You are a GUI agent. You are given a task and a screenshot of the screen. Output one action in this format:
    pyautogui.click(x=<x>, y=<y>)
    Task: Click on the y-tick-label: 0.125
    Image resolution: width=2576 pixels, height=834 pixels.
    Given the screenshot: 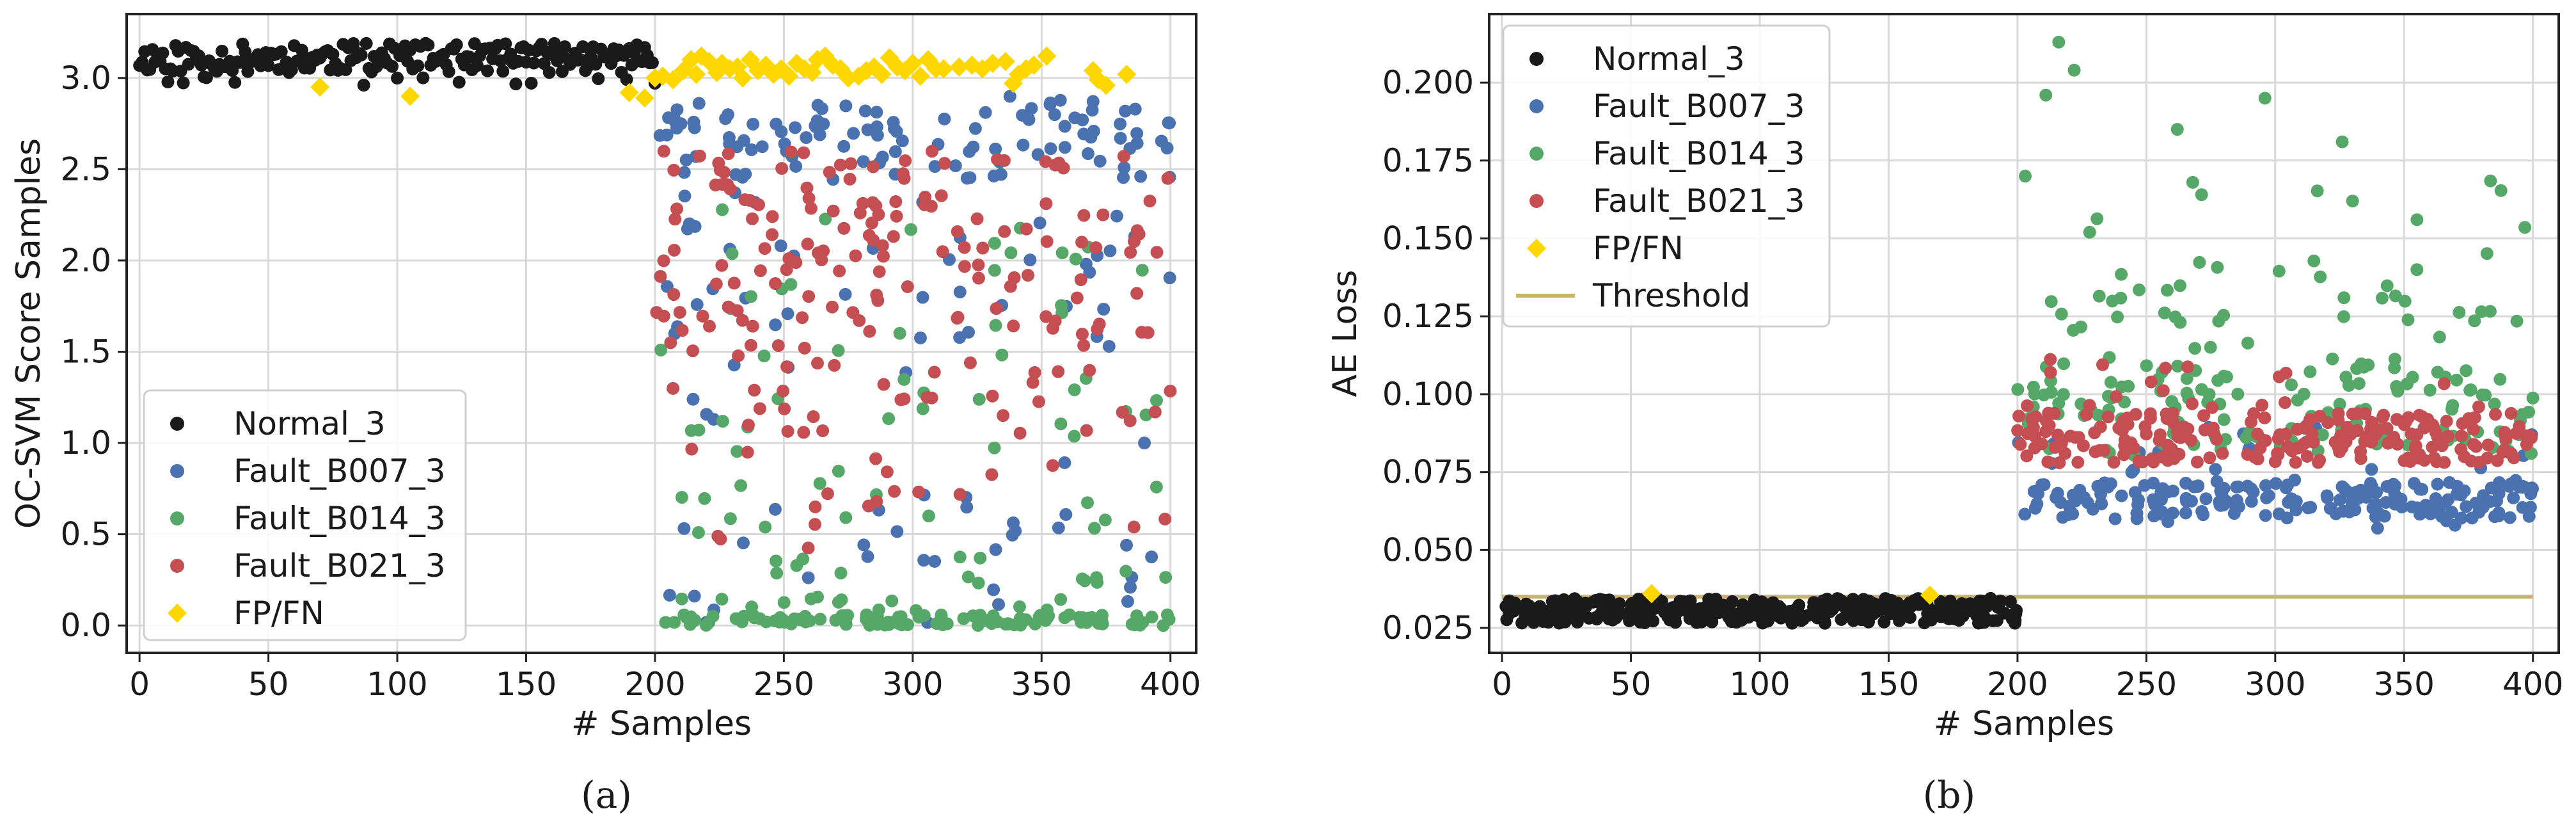 What is the action you would take?
    pyautogui.click(x=1428, y=316)
    